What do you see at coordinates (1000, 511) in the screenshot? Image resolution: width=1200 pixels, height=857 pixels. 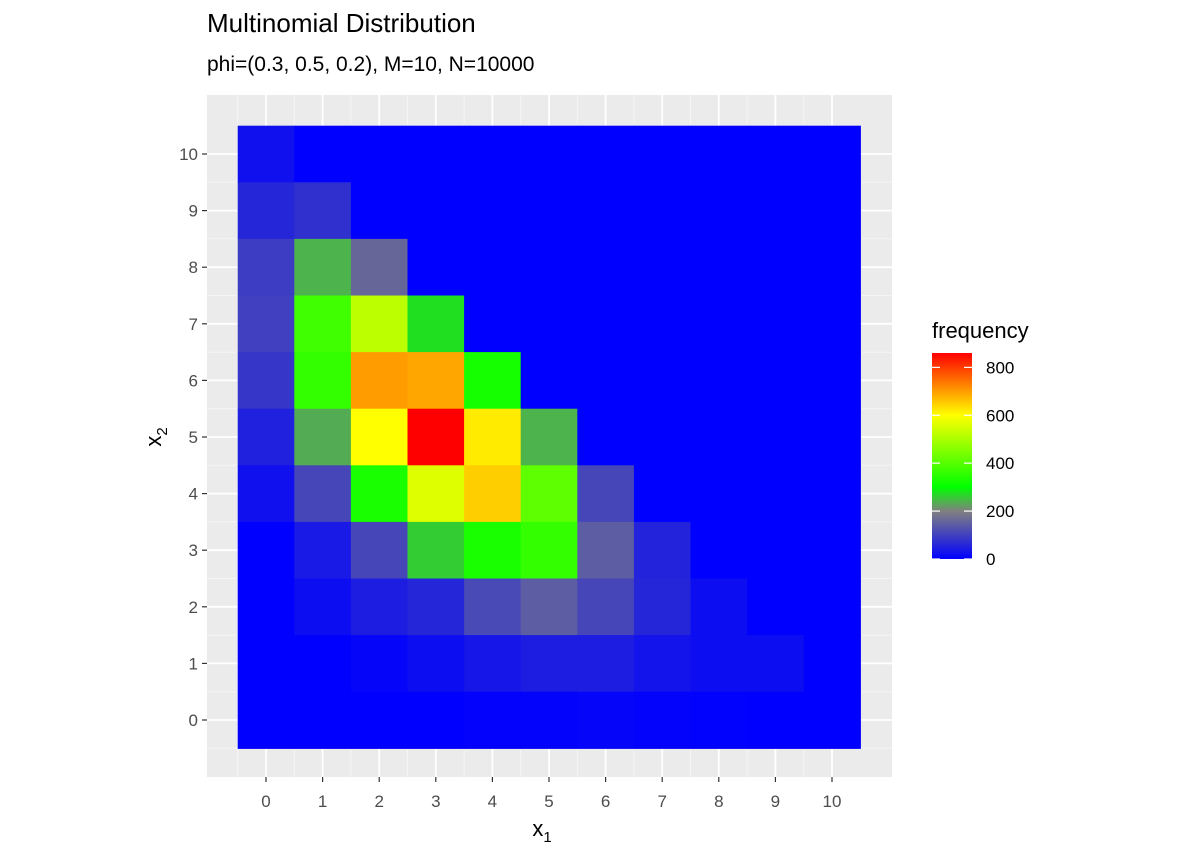 I see `legend-label: 200` at bounding box center [1000, 511].